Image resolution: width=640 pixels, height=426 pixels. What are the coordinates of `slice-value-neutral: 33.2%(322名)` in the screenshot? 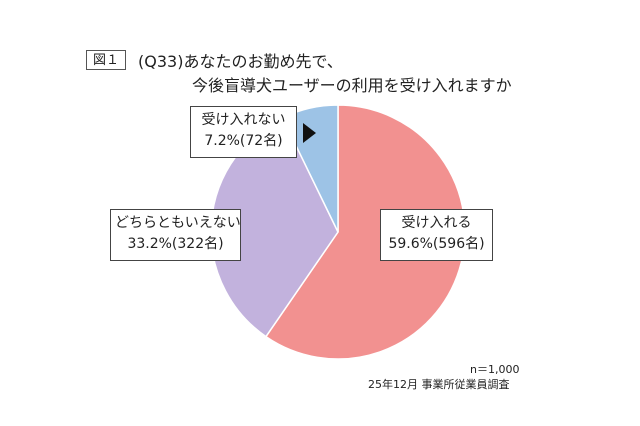 It's located at (175, 244).